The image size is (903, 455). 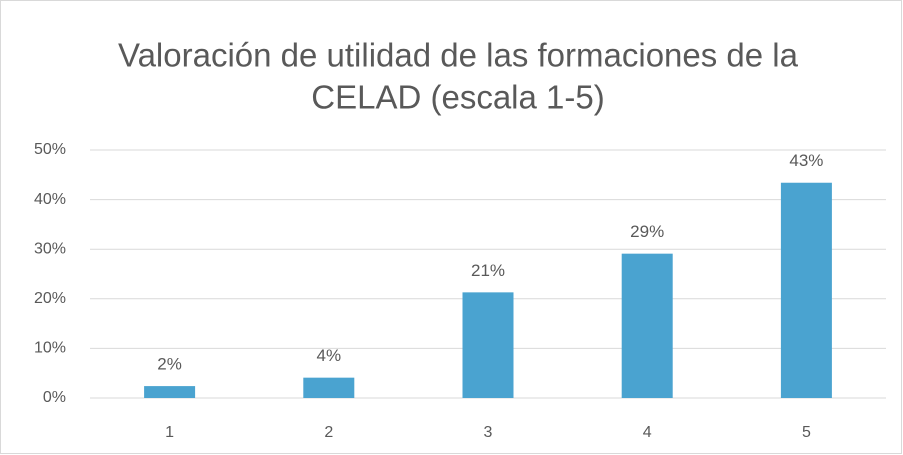 What do you see at coordinates (329, 355) in the screenshot?
I see `data-label: 4%` at bounding box center [329, 355].